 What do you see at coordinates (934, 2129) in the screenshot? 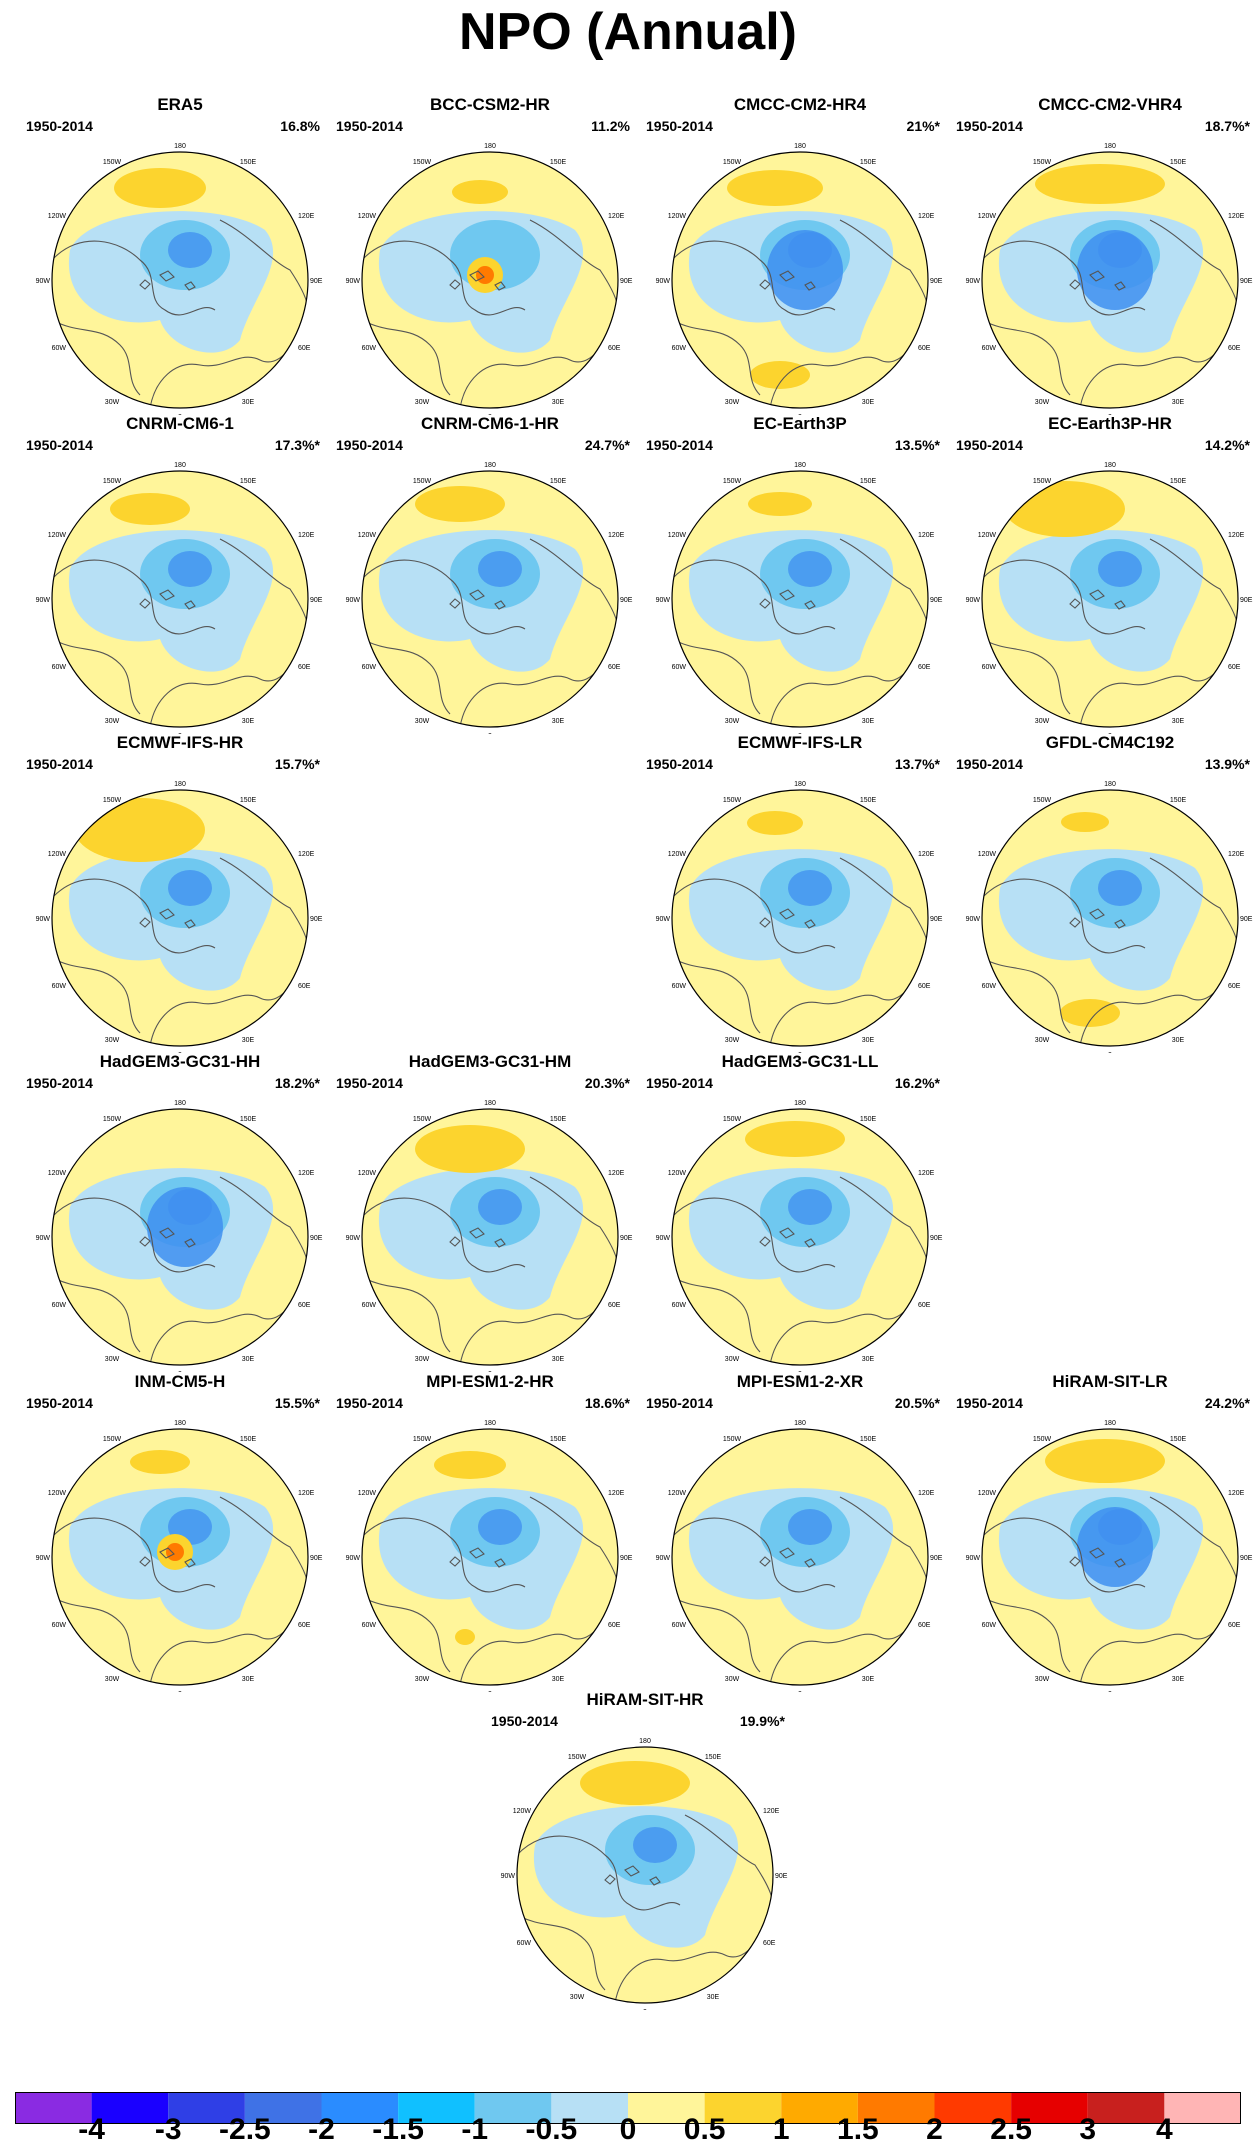
I see `colorbar-tick-label: 2` at bounding box center [934, 2129].